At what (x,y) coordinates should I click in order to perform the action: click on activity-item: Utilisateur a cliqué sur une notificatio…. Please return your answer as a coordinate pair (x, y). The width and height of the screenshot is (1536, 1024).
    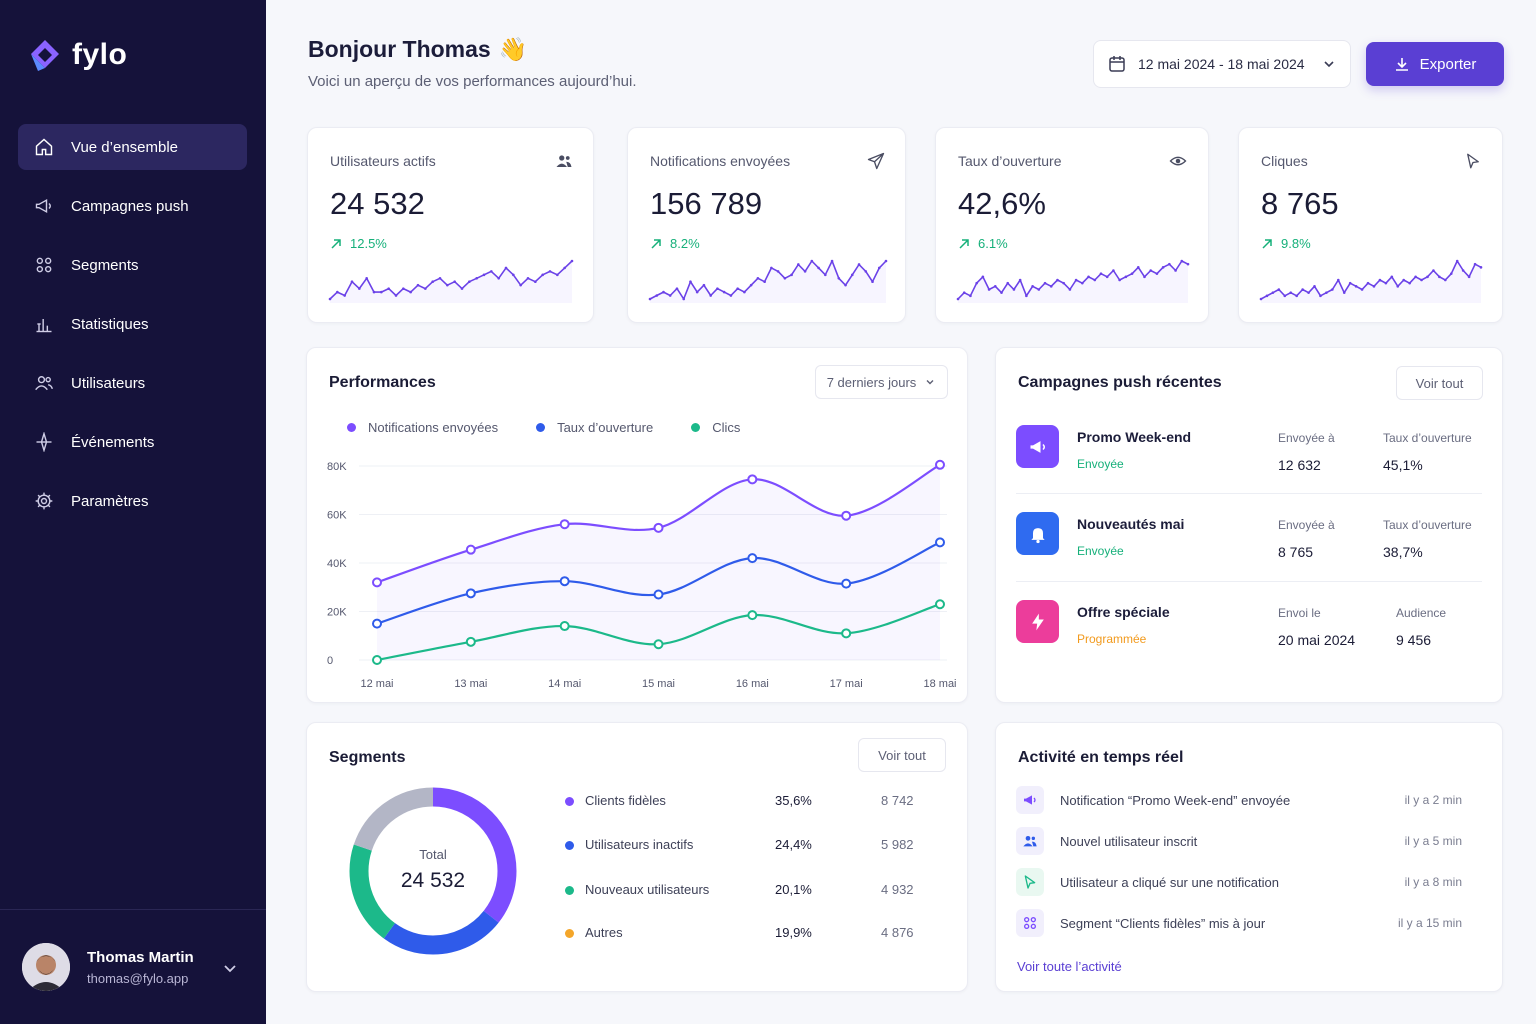
    Looking at the image, I should click on (1244, 883).